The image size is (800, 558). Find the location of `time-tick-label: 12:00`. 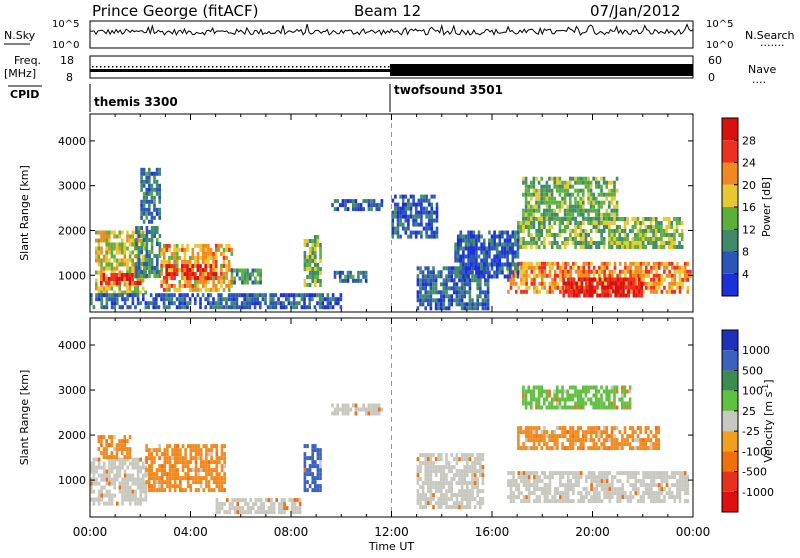

time-tick-label: 12:00 is located at coordinates (391, 532).